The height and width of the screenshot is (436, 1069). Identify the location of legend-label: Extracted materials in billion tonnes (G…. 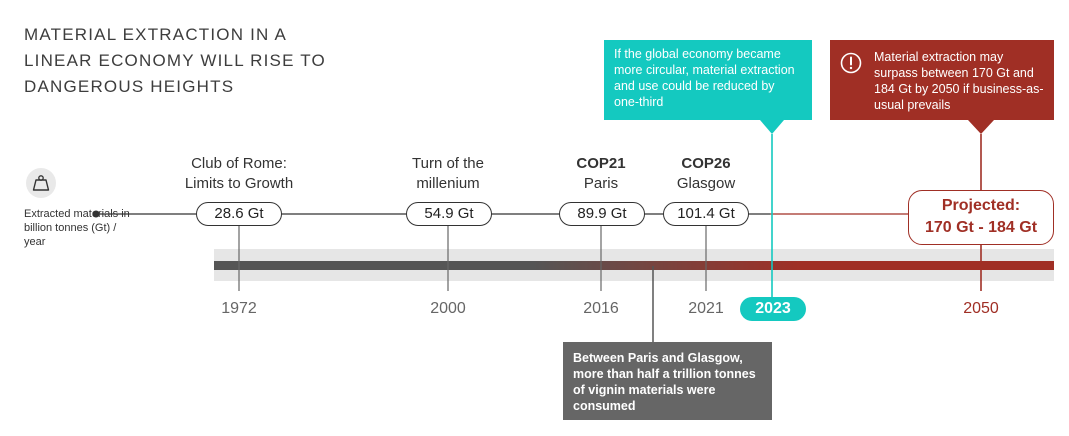
(77, 228).